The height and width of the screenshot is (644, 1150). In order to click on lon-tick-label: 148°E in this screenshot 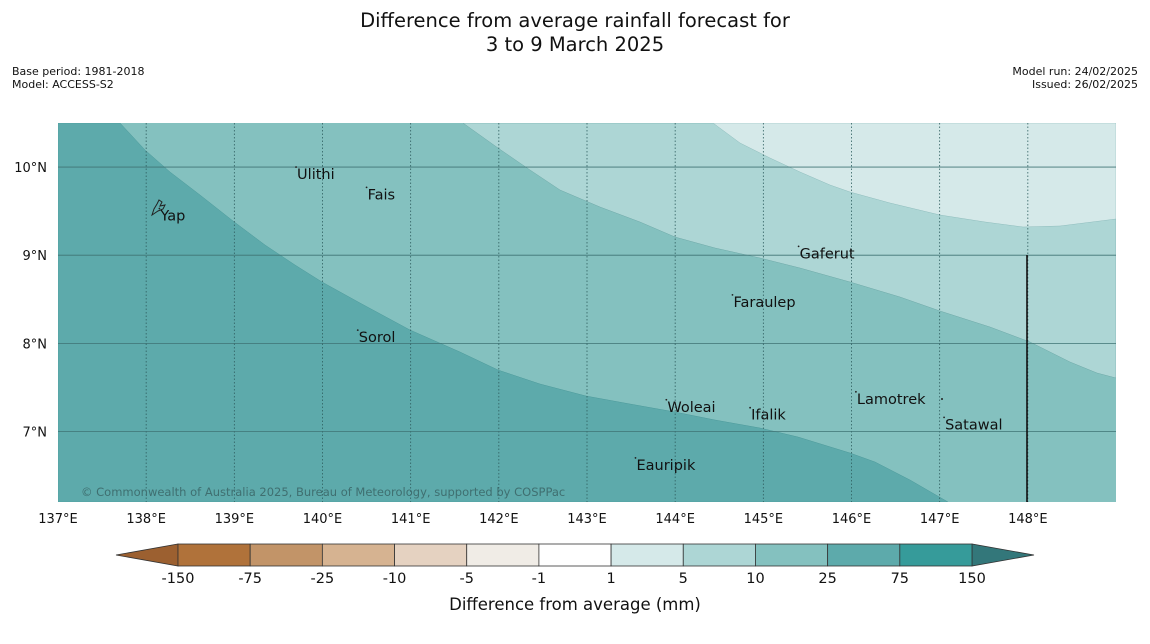, I will do `click(1028, 519)`.